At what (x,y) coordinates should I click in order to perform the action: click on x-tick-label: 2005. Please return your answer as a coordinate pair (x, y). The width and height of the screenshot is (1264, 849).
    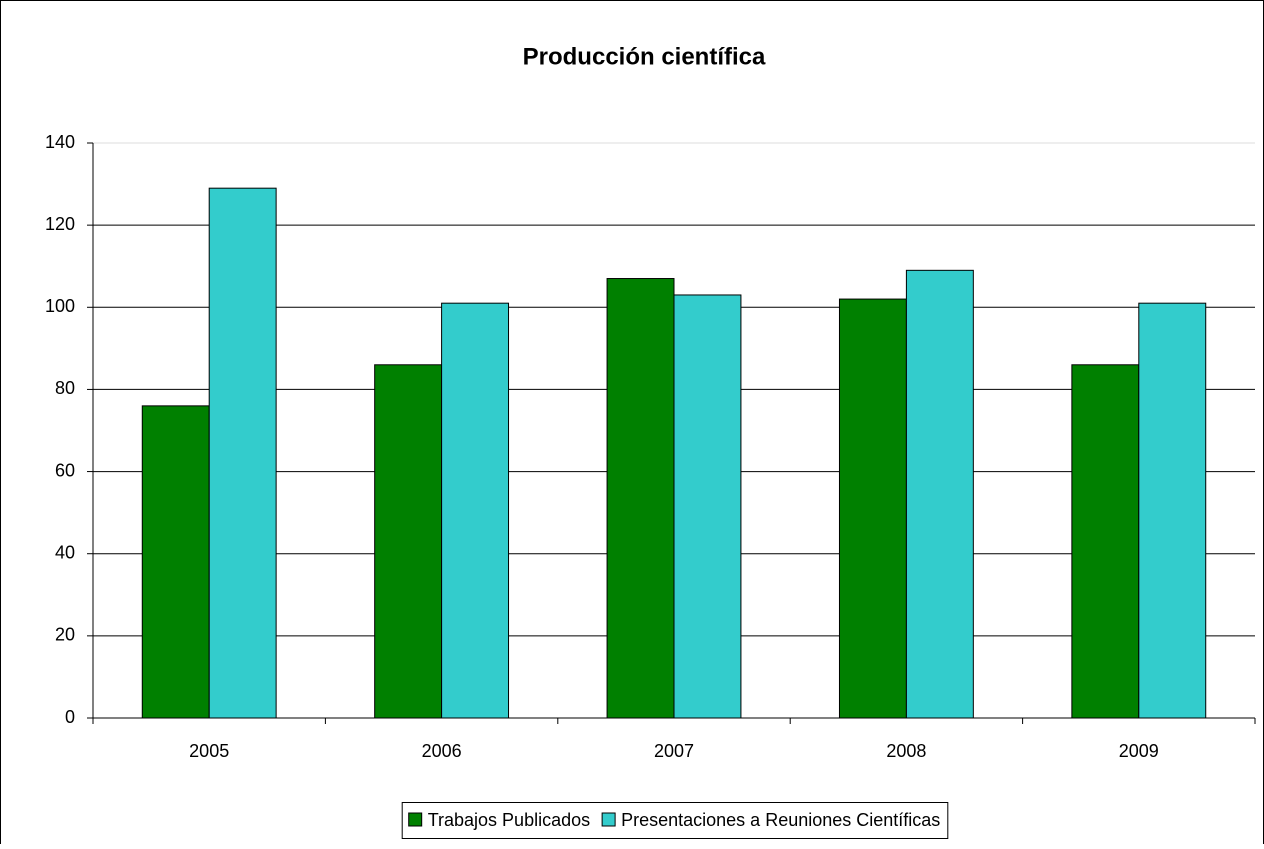
    Looking at the image, I should click on (209, 751).